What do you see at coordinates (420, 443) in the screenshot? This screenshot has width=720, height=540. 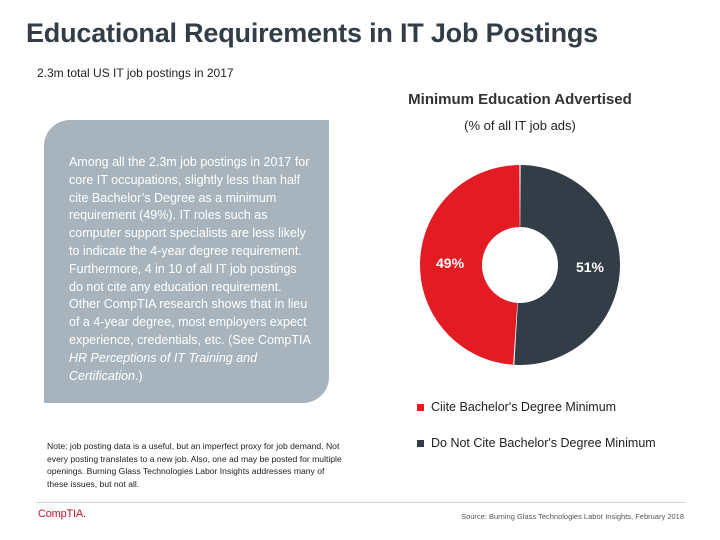 I see `legend-swatch-not-cite` at bounding box center [420, 443].